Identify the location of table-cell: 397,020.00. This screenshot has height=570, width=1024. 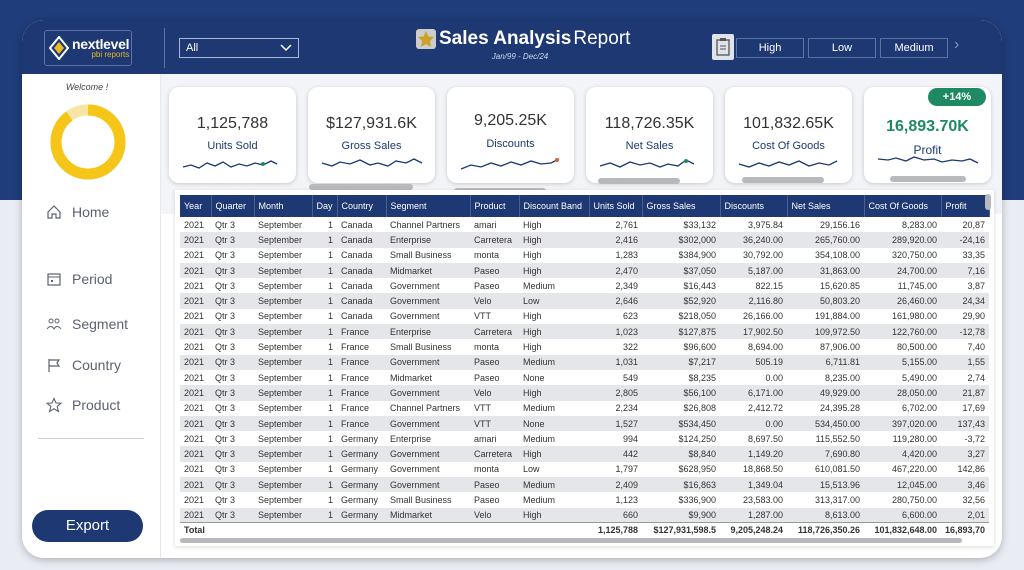
(903, 423).